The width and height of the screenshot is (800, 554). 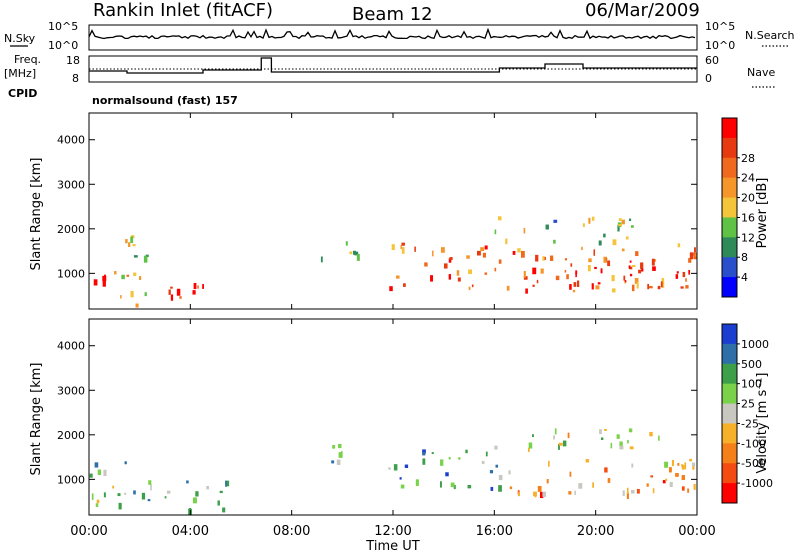 What do you see at coordinates (392, 14) in the screenshot?
I see `beam-title: Beam 12` at bounding box center [392, 14].